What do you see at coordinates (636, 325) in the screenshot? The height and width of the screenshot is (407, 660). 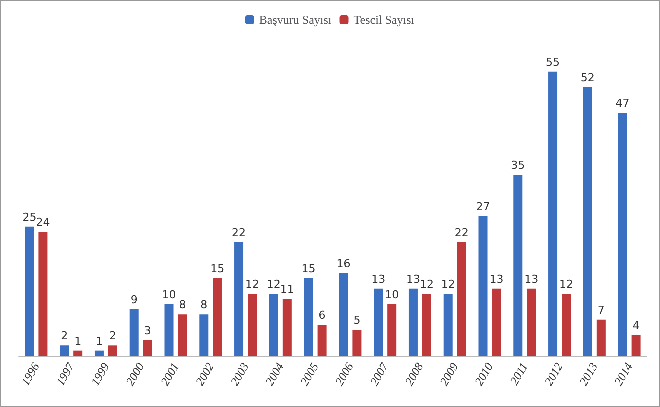 I see `data-label: 4` at bounding box center [636, 325].